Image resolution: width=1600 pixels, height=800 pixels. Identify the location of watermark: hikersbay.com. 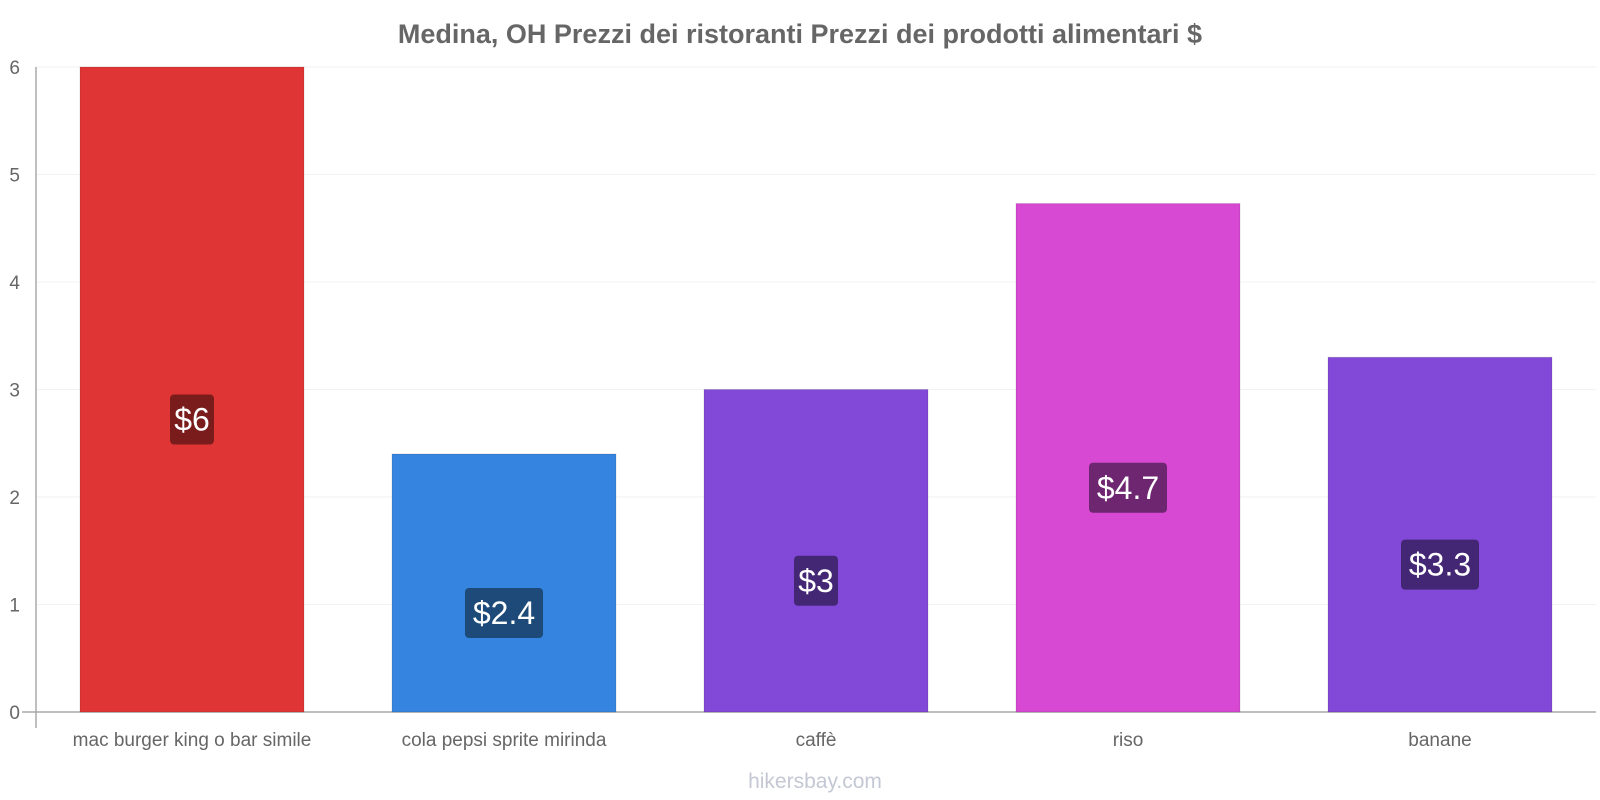
(815, 781).